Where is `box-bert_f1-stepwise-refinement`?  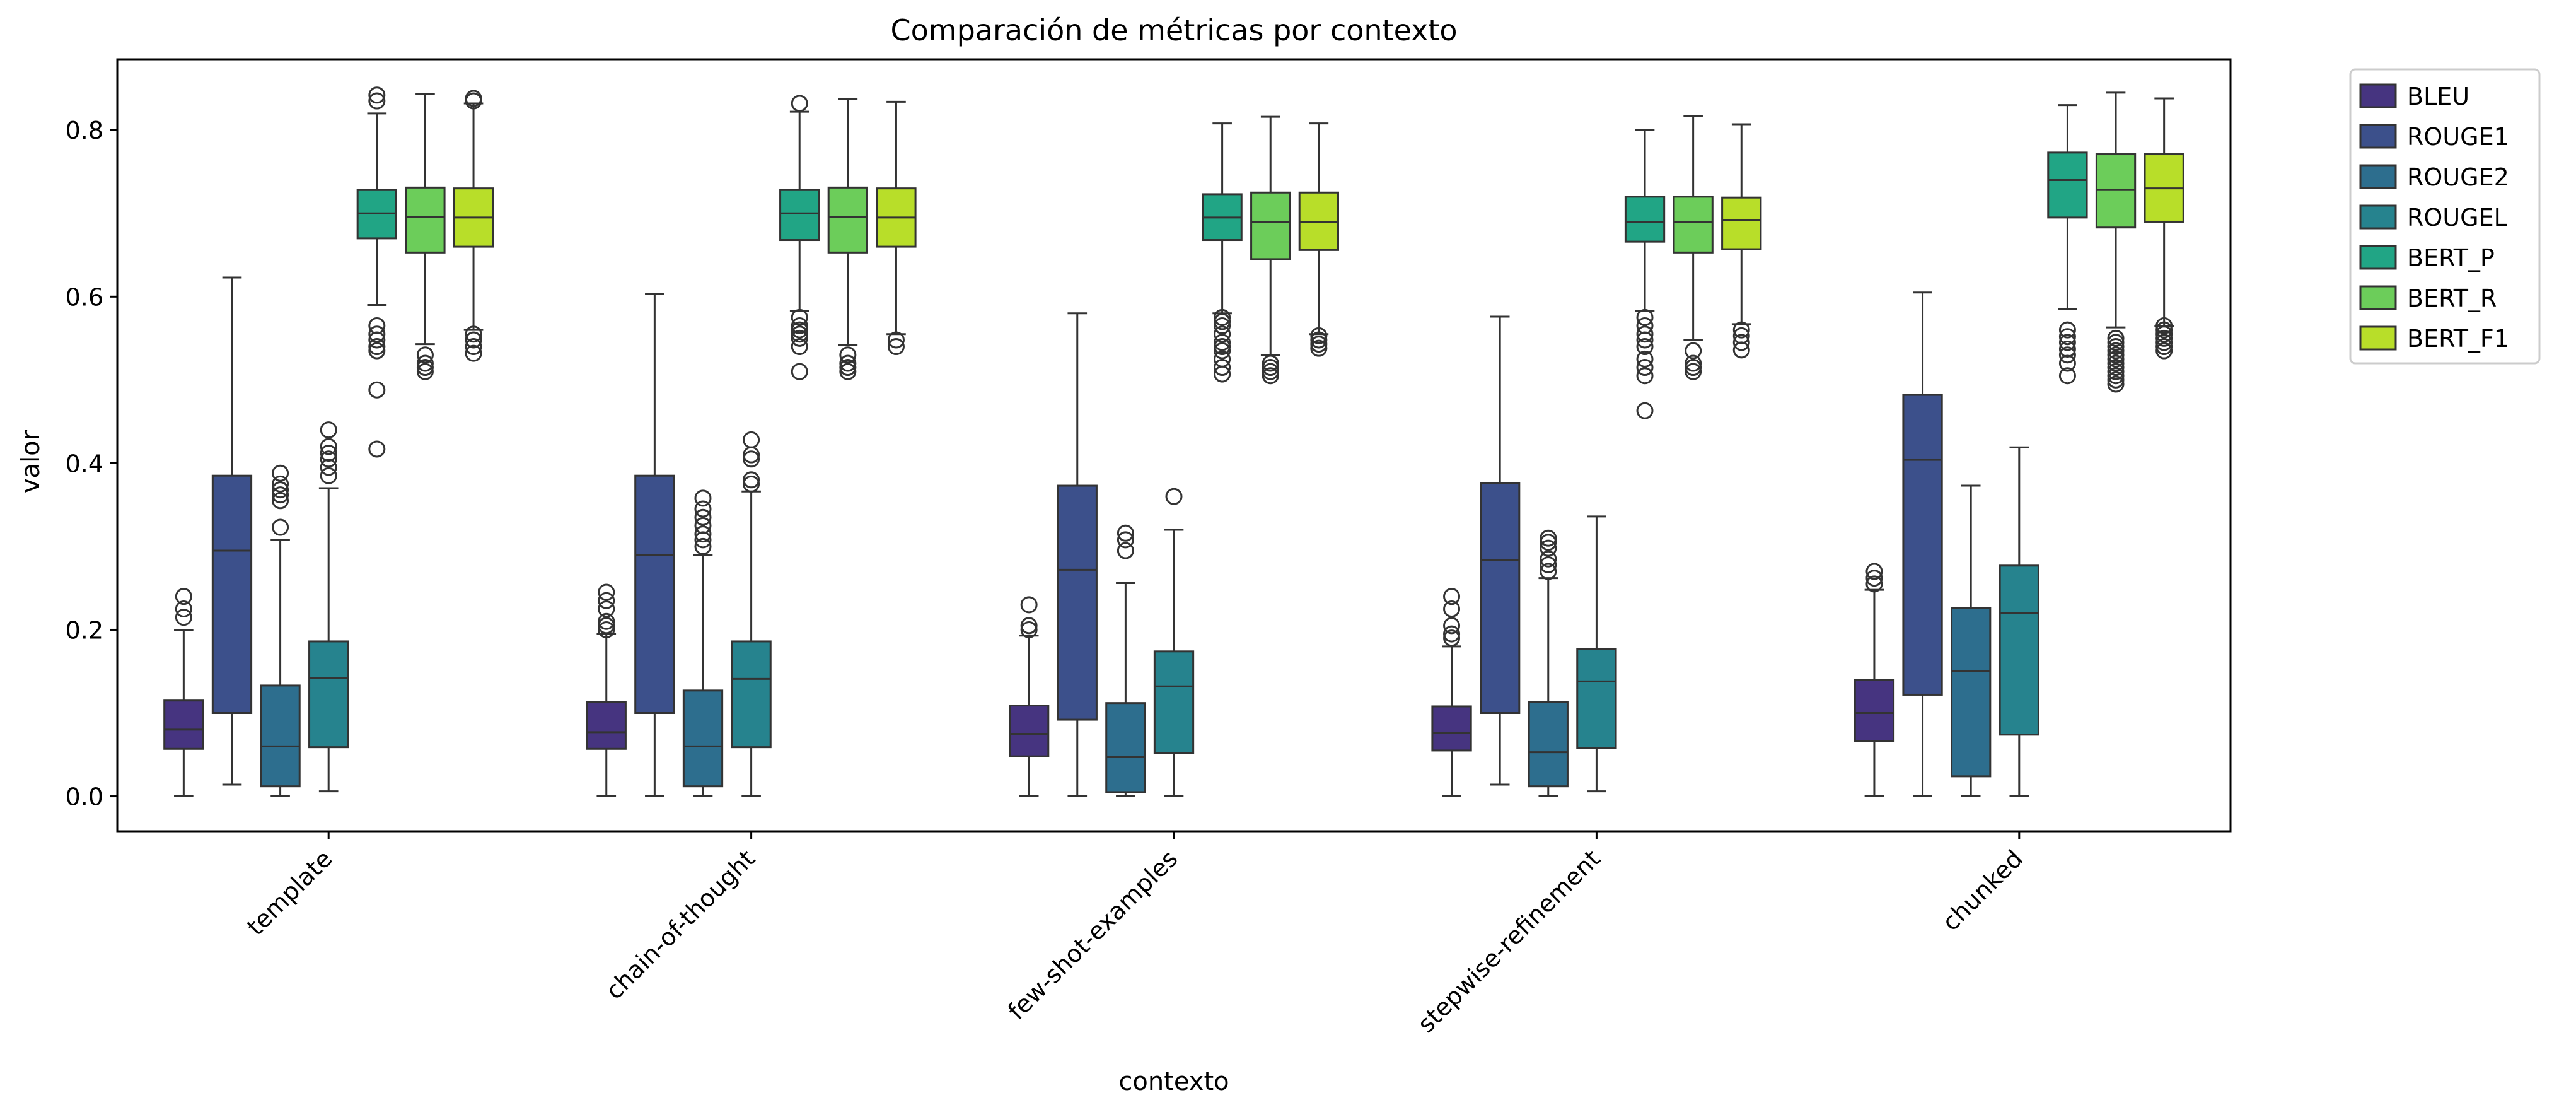
box-bert_f1-stepwise-refinement is located at coordinates (1741, 241).